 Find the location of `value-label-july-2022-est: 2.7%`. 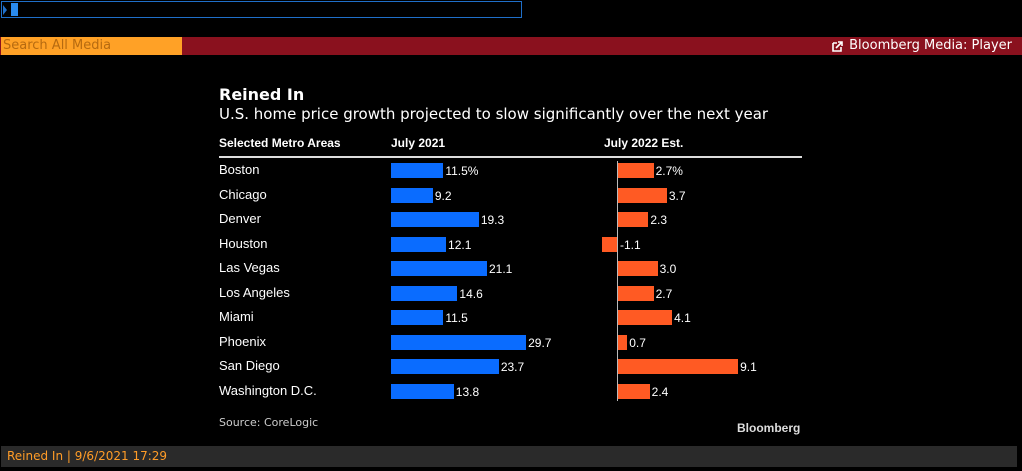

value-label-july-2022-est: 2.7% is located at coordinates (669, 171).